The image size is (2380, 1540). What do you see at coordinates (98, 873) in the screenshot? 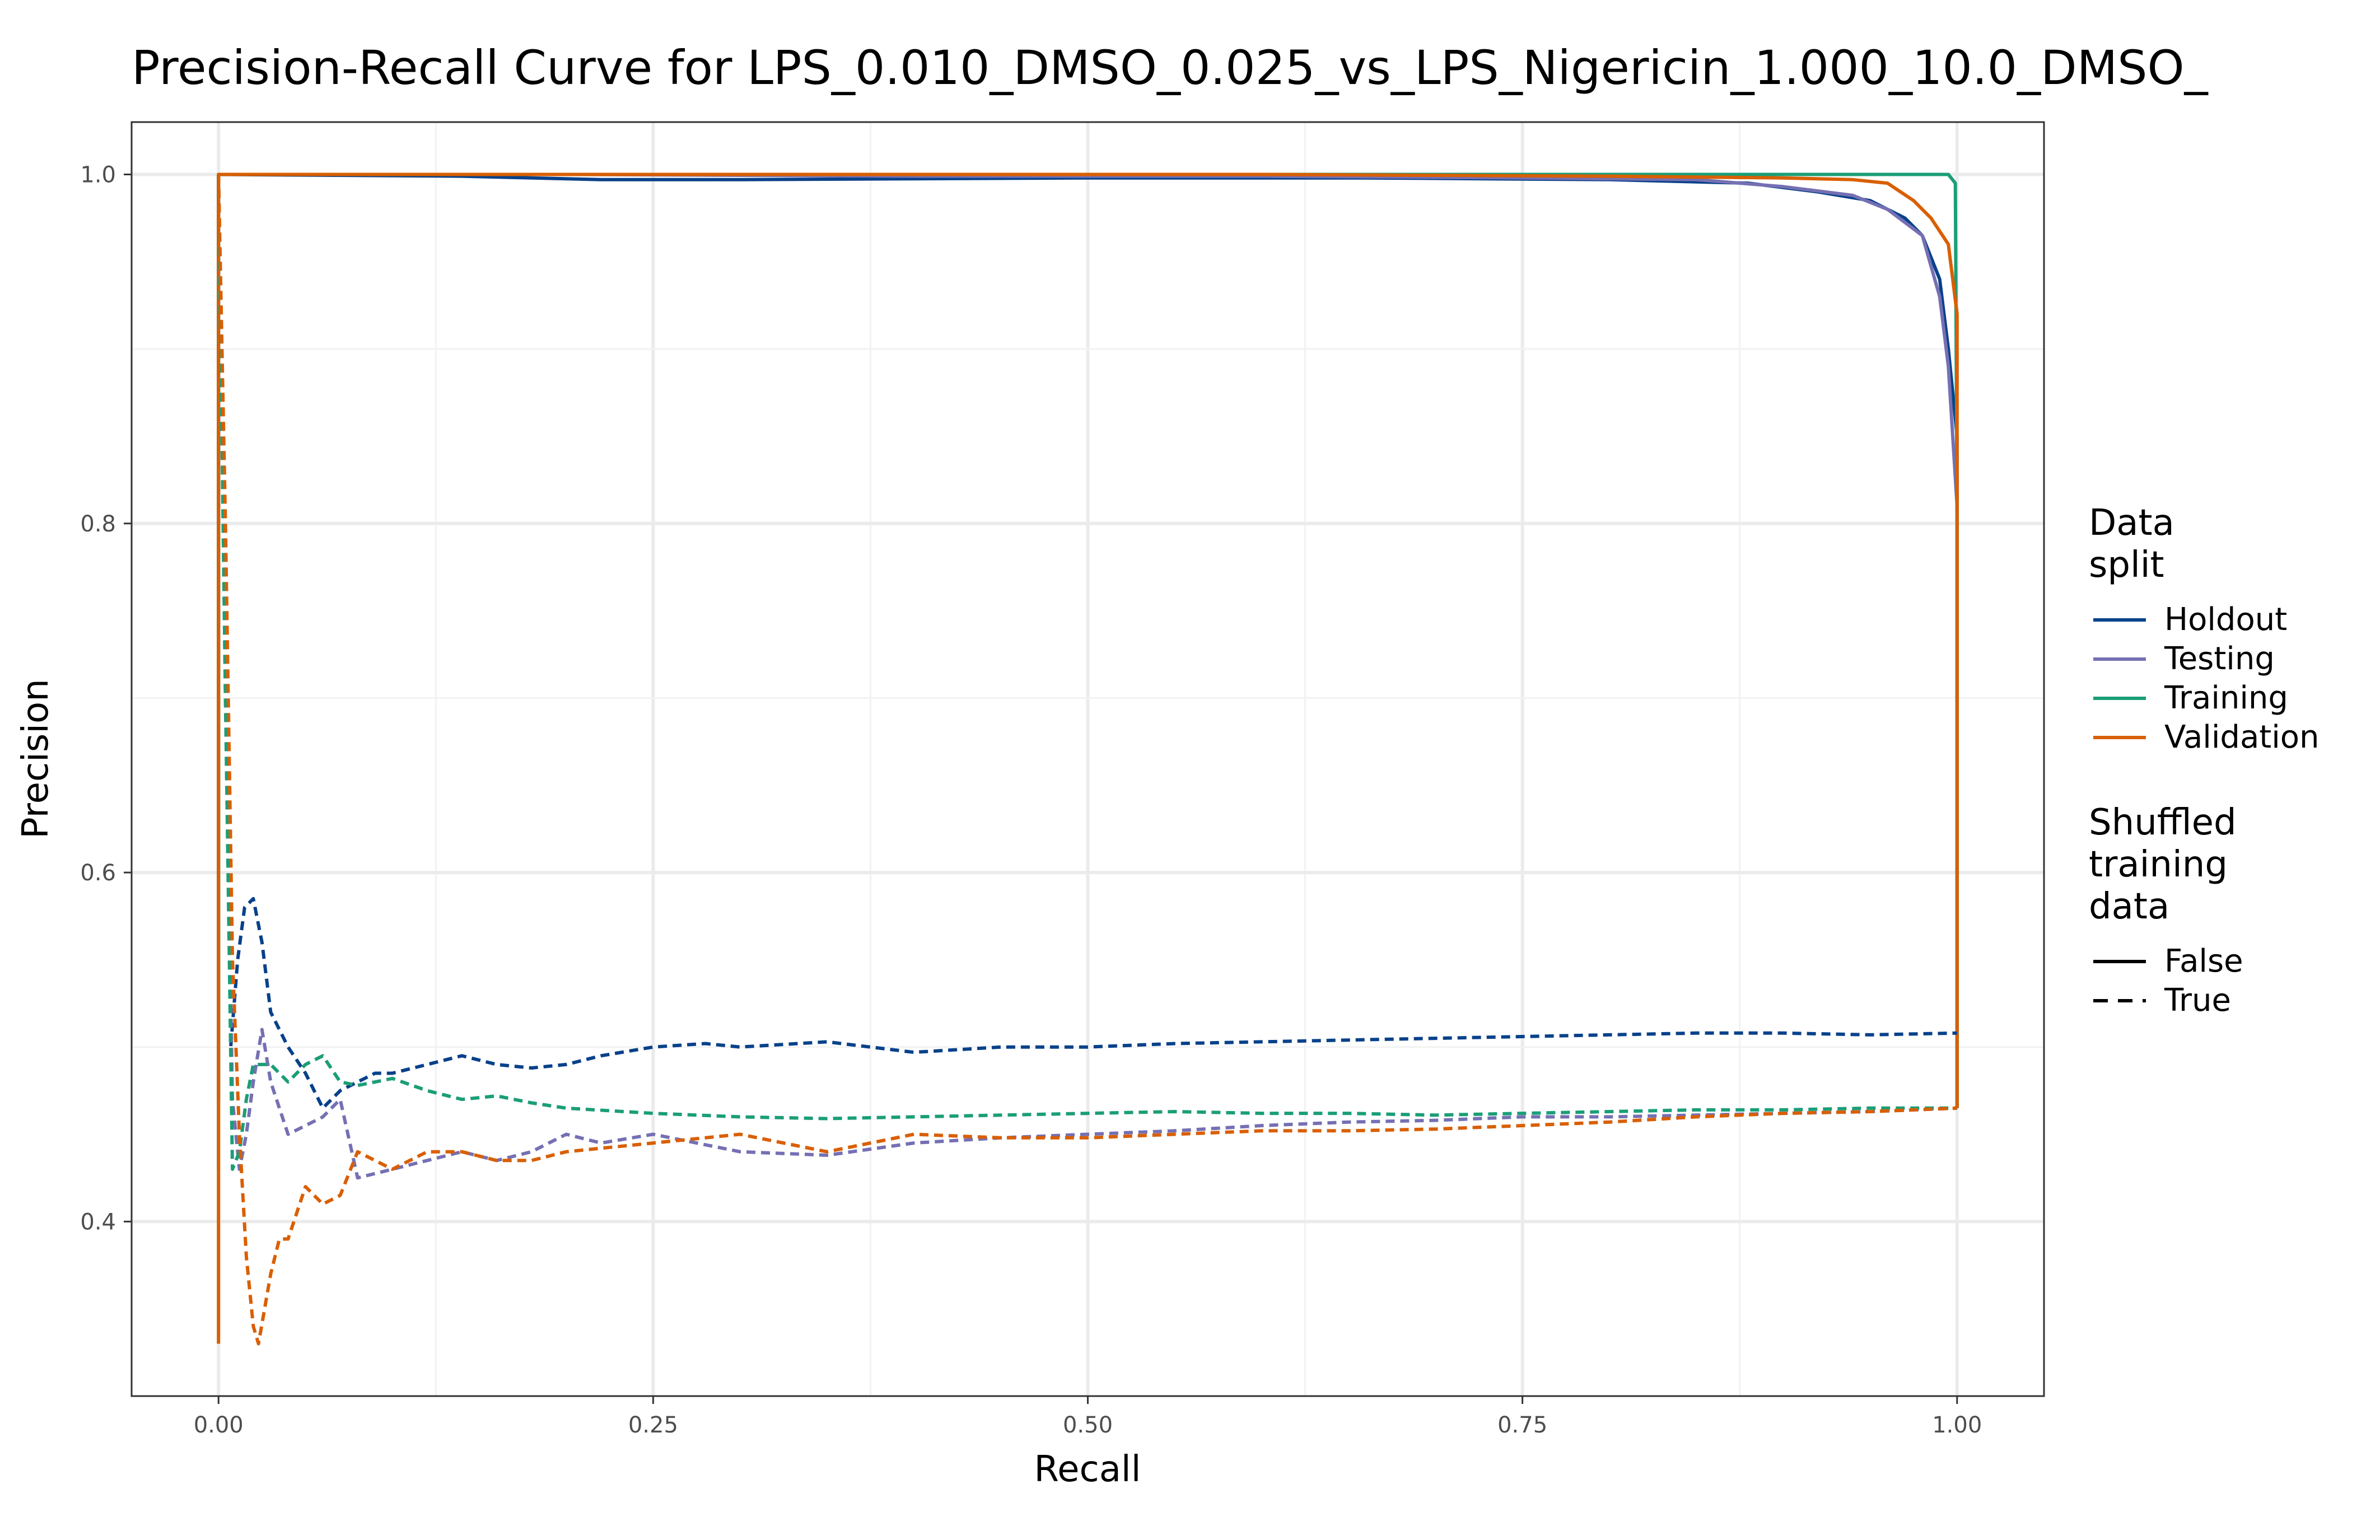
I see `y-tick-label: 0.6` at bounding box center [98, 873].